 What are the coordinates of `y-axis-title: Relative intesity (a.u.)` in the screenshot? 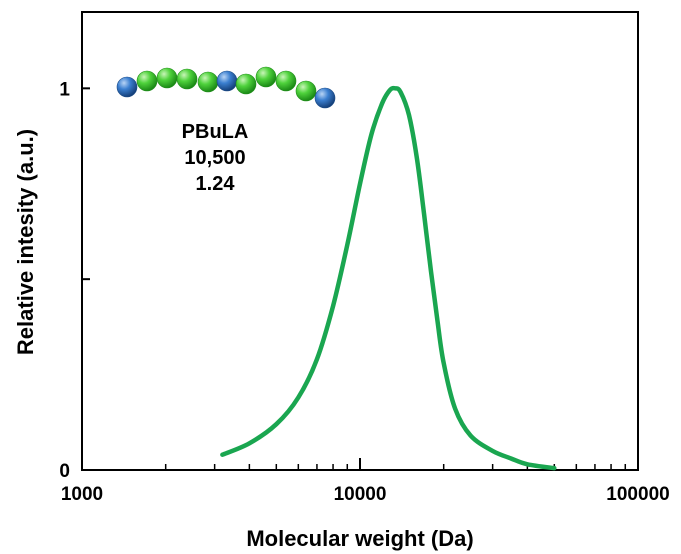 It's located at (25, 242).